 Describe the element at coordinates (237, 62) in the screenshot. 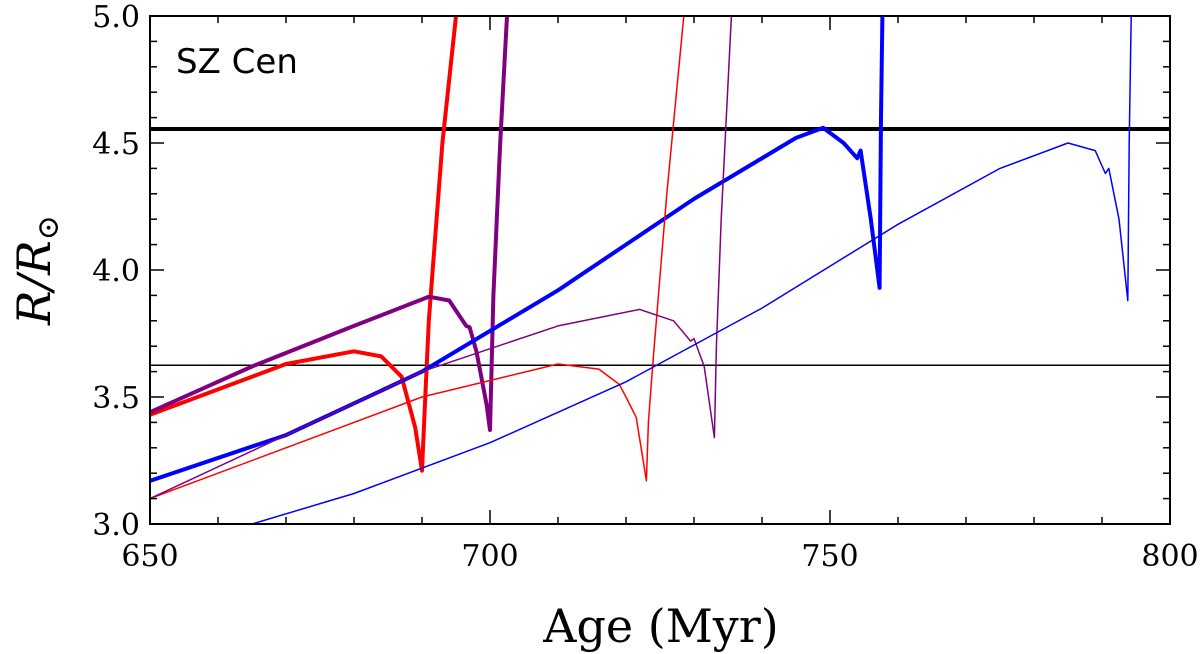

I see `chart-annotation: SZ Cen` at that location.